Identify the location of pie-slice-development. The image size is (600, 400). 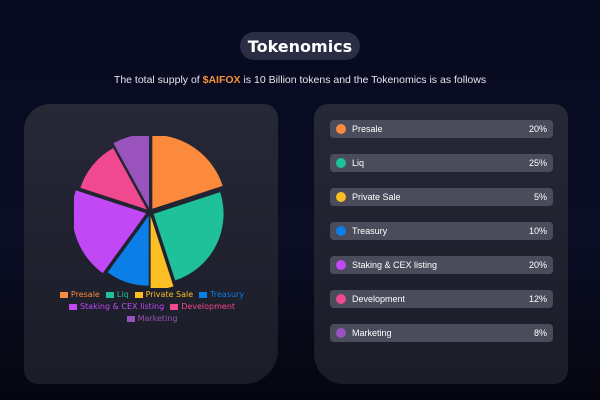
(113, 179).